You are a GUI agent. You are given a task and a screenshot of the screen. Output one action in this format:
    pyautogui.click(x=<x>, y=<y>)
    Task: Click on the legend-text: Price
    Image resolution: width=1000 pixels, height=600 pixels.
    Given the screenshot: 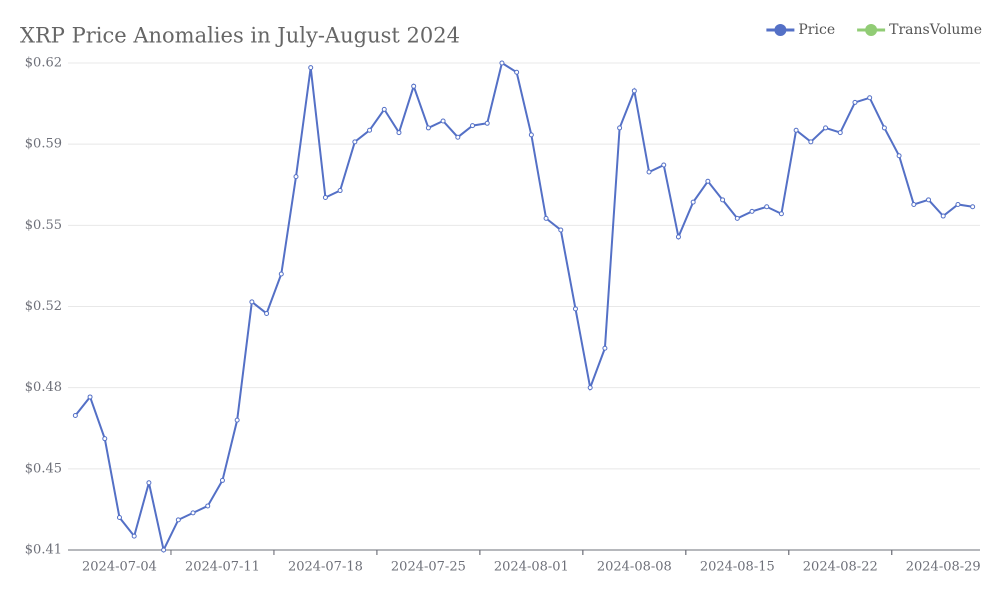 What is the action you would take?
    pyautogui.click(x=816, y=30)
    